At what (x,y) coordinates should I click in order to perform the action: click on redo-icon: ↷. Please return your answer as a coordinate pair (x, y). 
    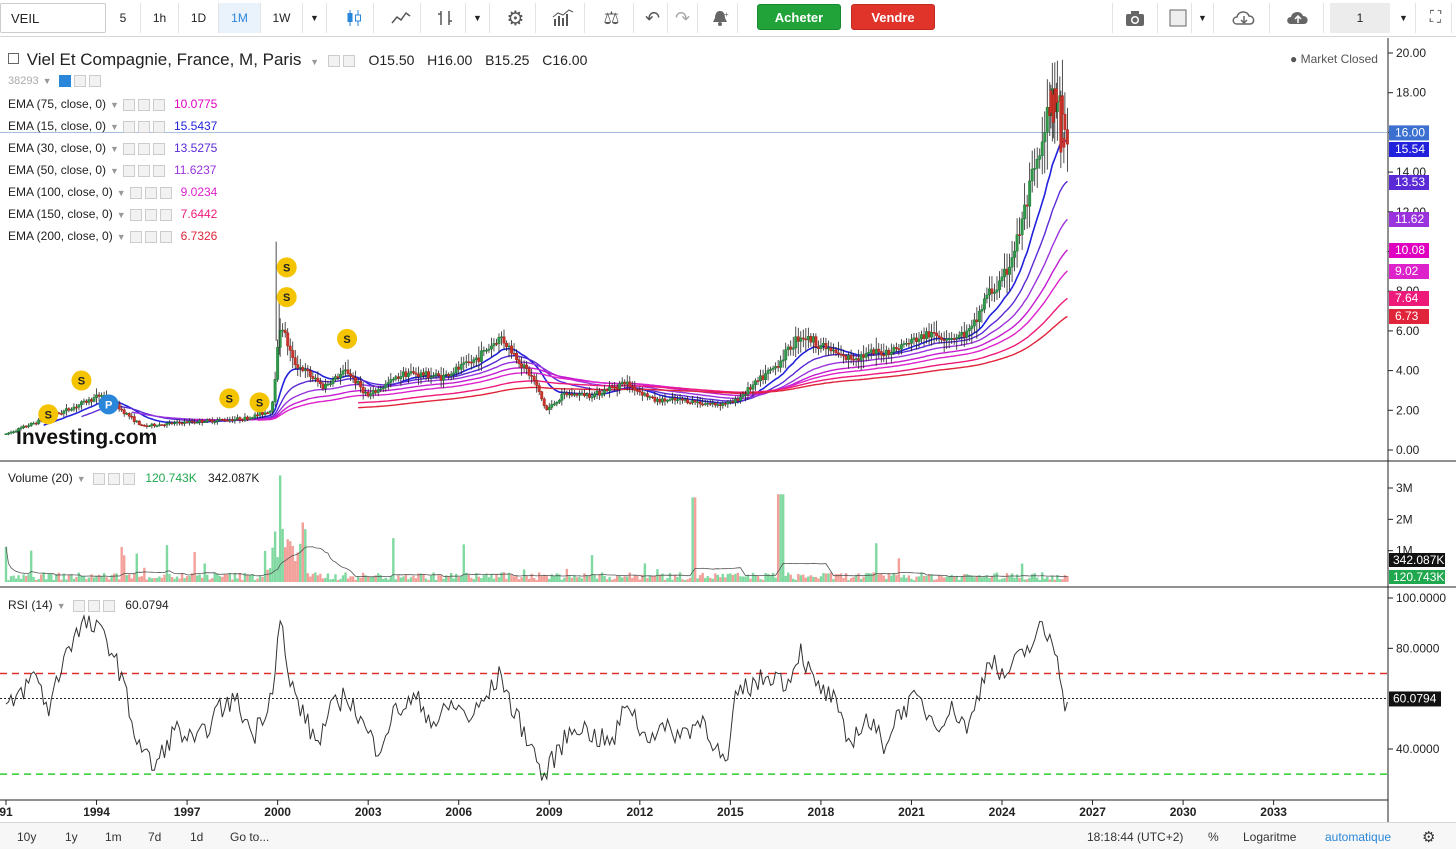
    Looking at the image, I should click on (683, 18).